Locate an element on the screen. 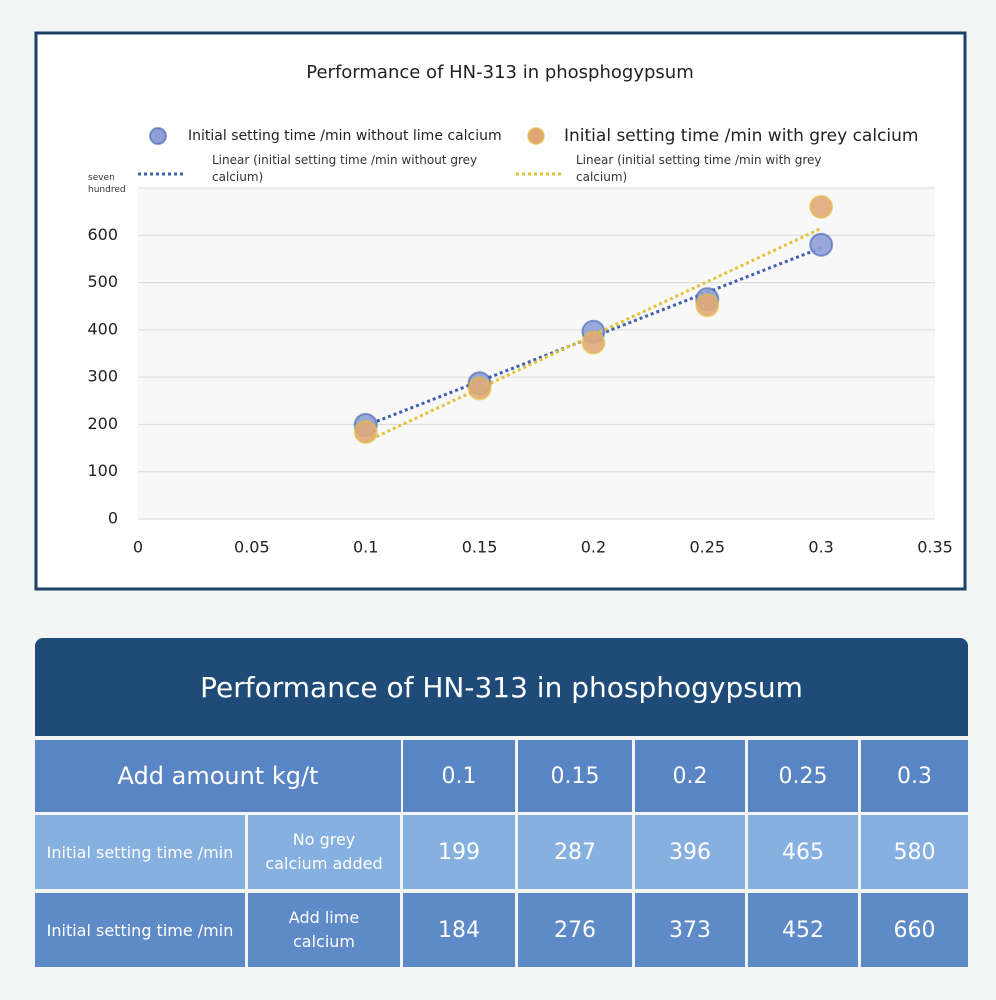 Image resolution: width=996 pixels, height=1000 pixels. y-tick-label: seven hundred is located at coordinates (107, 184).